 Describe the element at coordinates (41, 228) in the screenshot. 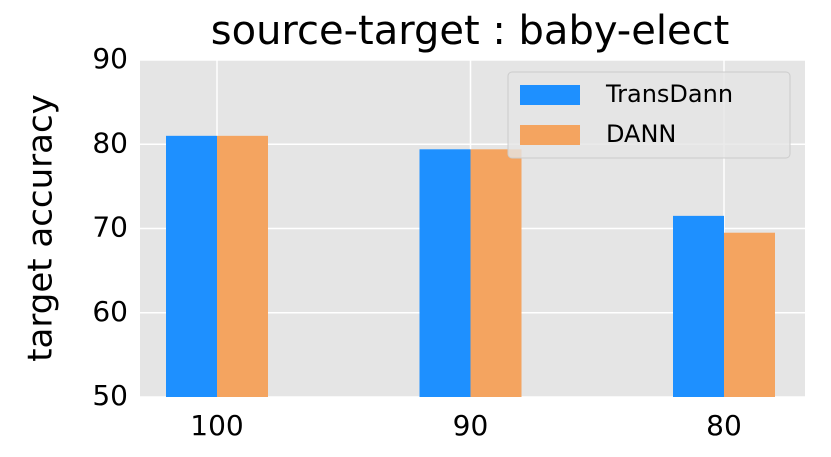

I see `y-axis-label: target accuracy` at that location.